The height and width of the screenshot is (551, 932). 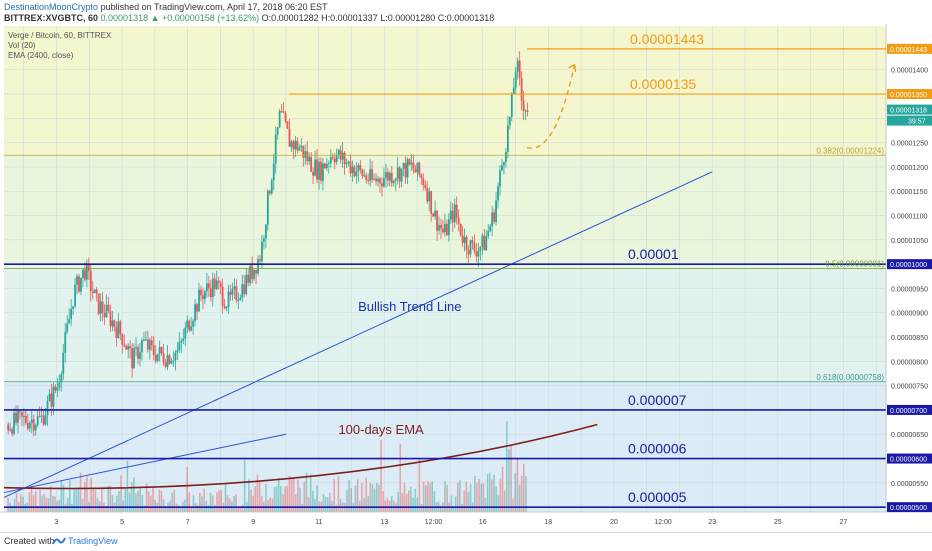 What do you see at coordinates (908, 50) in the screenshot?
I see `price-tag-top: 0.00001443` at bounding box center [908, 50].